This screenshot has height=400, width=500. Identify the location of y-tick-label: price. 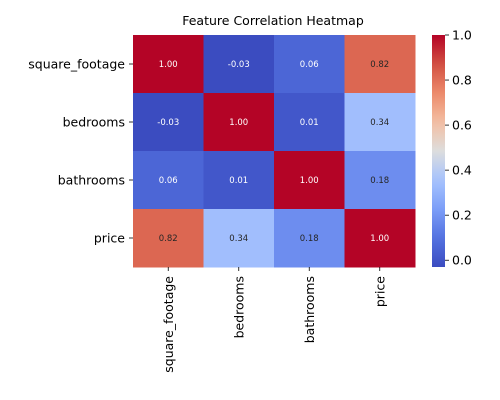
(109, 238).